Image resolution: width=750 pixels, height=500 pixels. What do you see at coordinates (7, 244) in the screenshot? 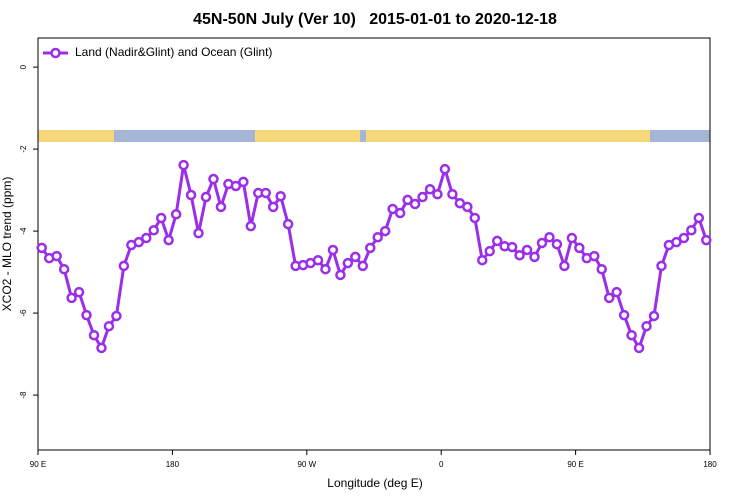
I see `y-axis-label: XCO2 - MLO trend (ppm)` at bounding box center [7, 244].